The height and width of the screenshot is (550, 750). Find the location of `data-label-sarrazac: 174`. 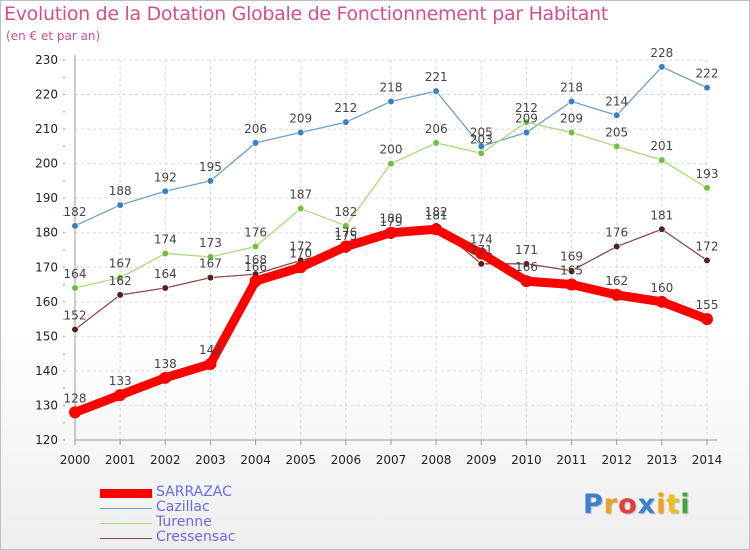

data-label-sarrazac: 174 is located at coordinates (481, 239).